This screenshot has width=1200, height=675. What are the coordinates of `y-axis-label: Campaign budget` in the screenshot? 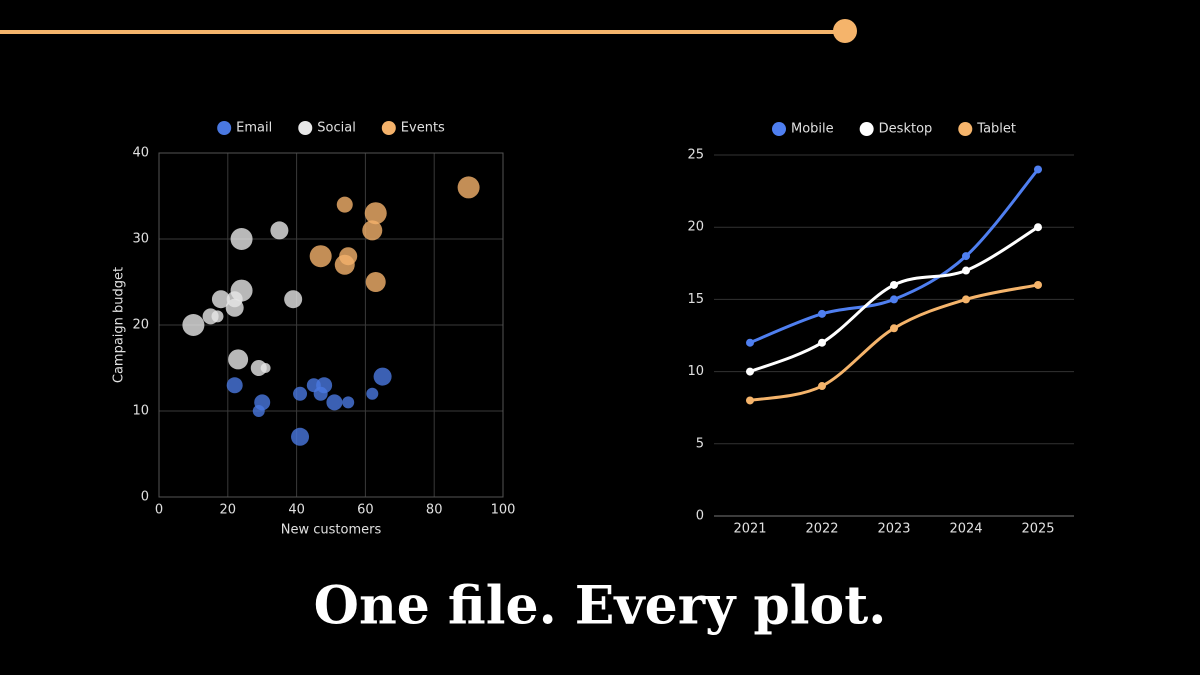 It's located at (119, 325).